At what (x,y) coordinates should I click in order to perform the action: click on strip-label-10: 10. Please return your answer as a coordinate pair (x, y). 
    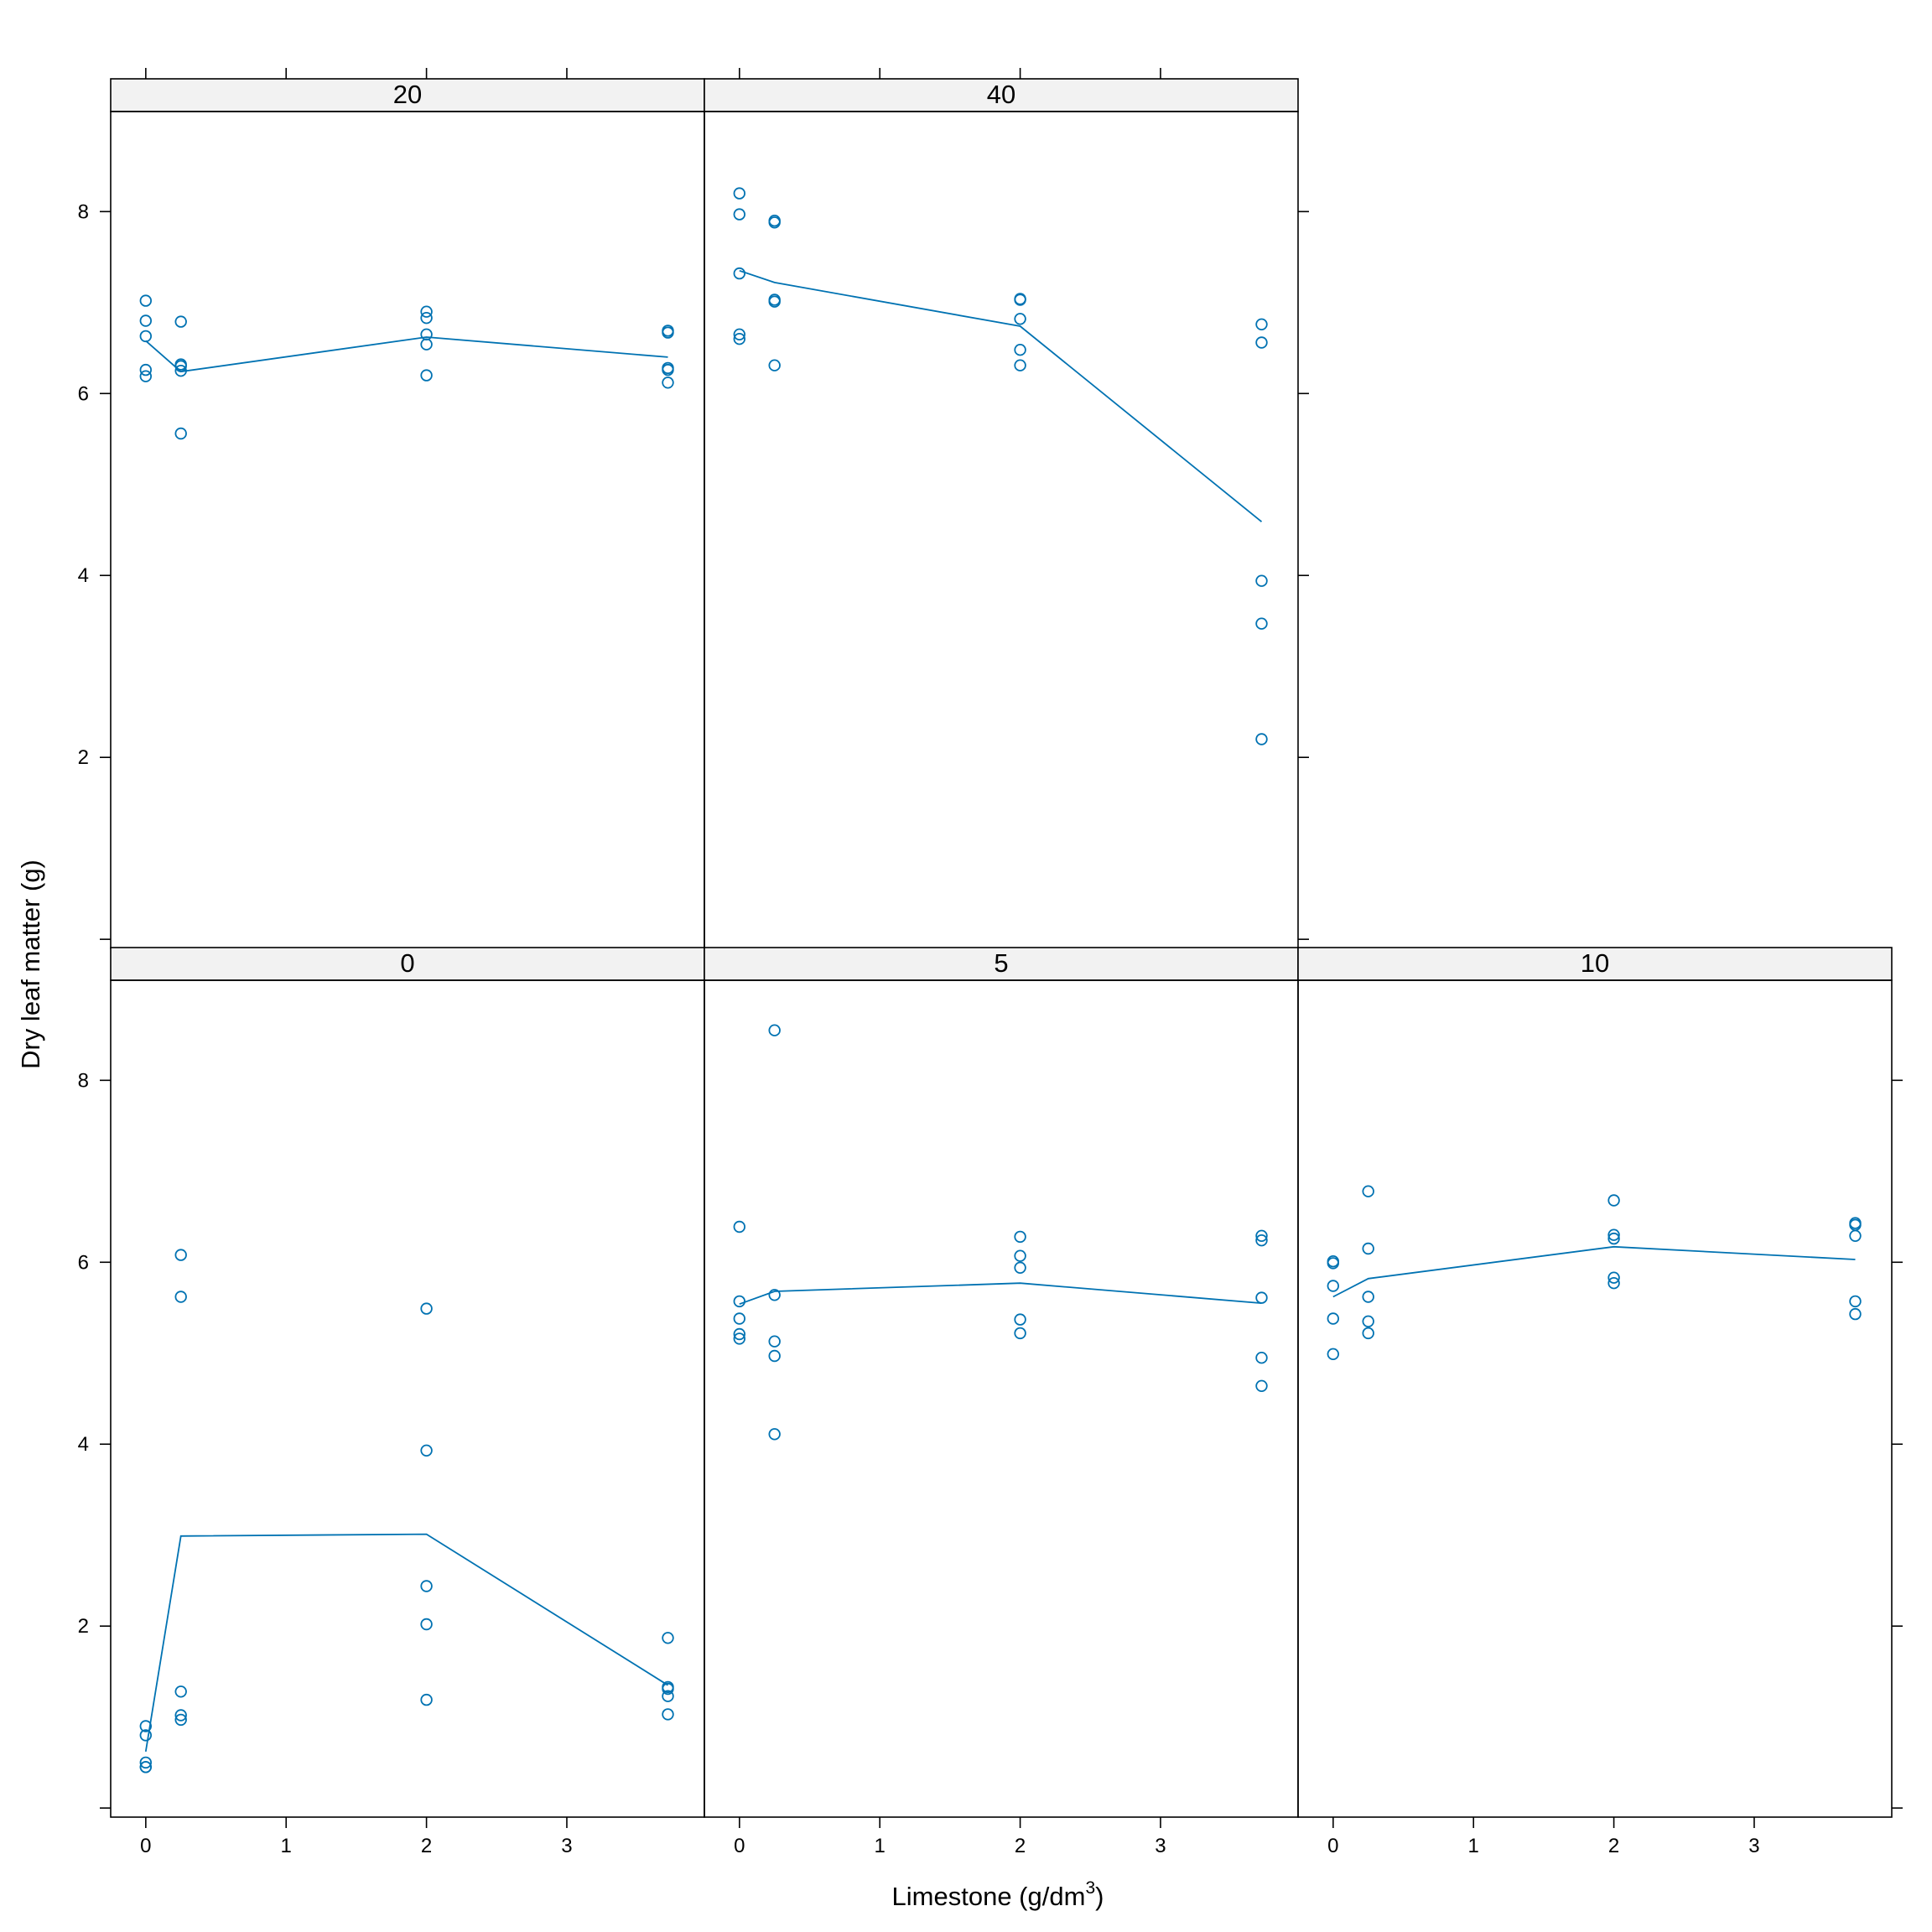
    Looking at the image, I should click on (1595, 963).